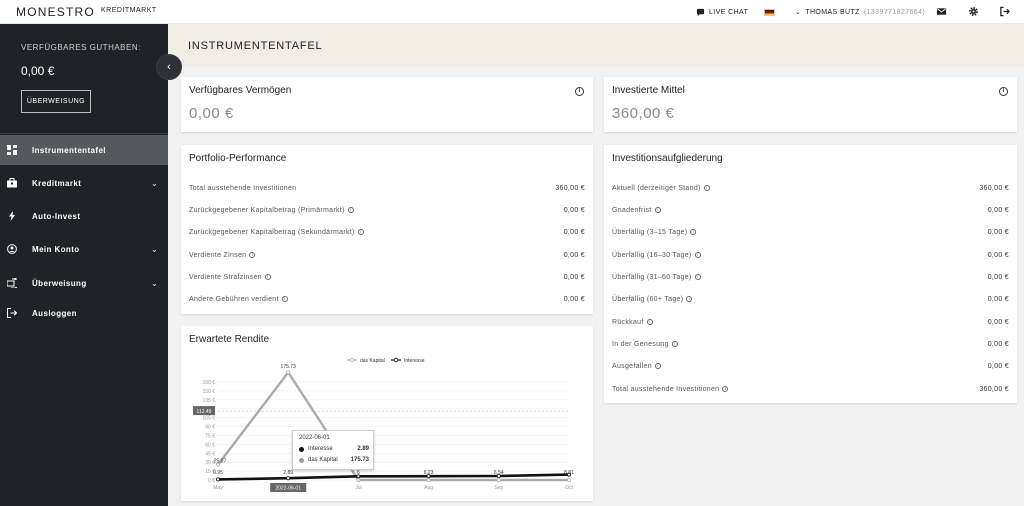  What do you see at coordinates (670, 389) in the screenshot?
I see `list-item: Total ausstehende Investitionen i` at bounding box center [670, 389].